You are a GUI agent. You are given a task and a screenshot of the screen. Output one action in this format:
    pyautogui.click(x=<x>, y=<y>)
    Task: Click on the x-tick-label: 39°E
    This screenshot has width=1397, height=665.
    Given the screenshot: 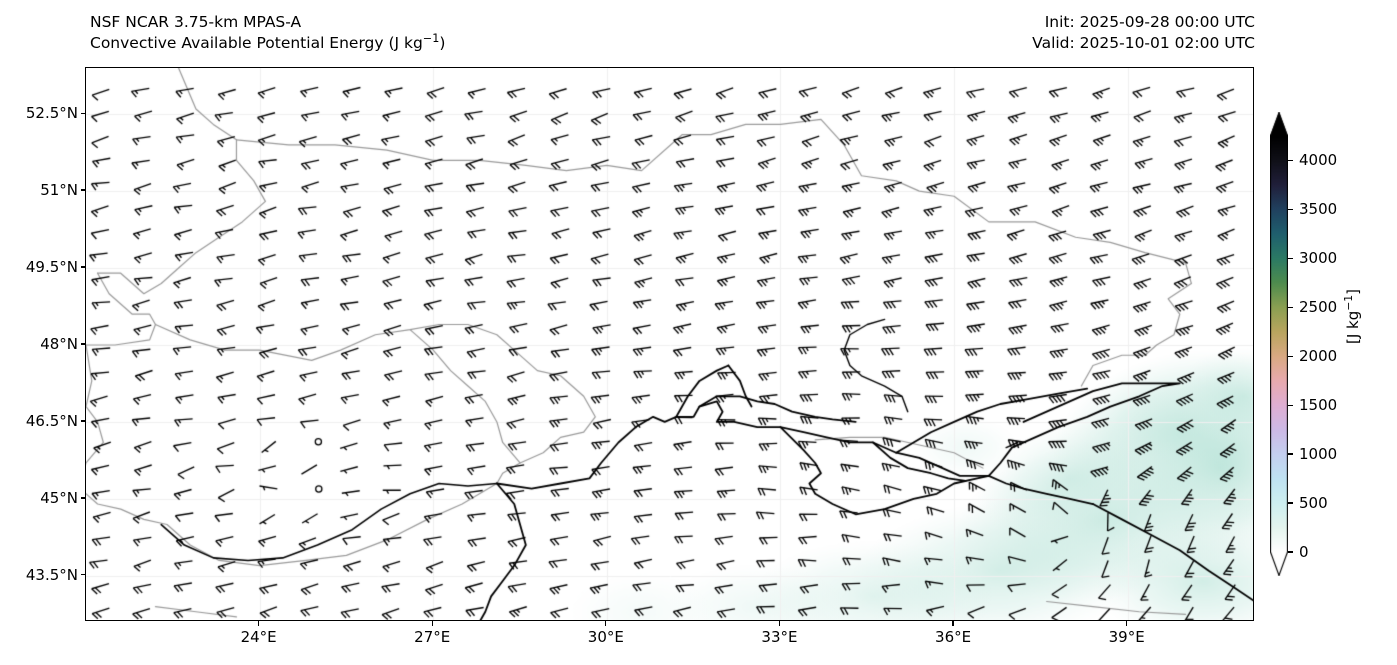 What is the action you would take?
    pyautogui.click(x=1126, y=637)
    